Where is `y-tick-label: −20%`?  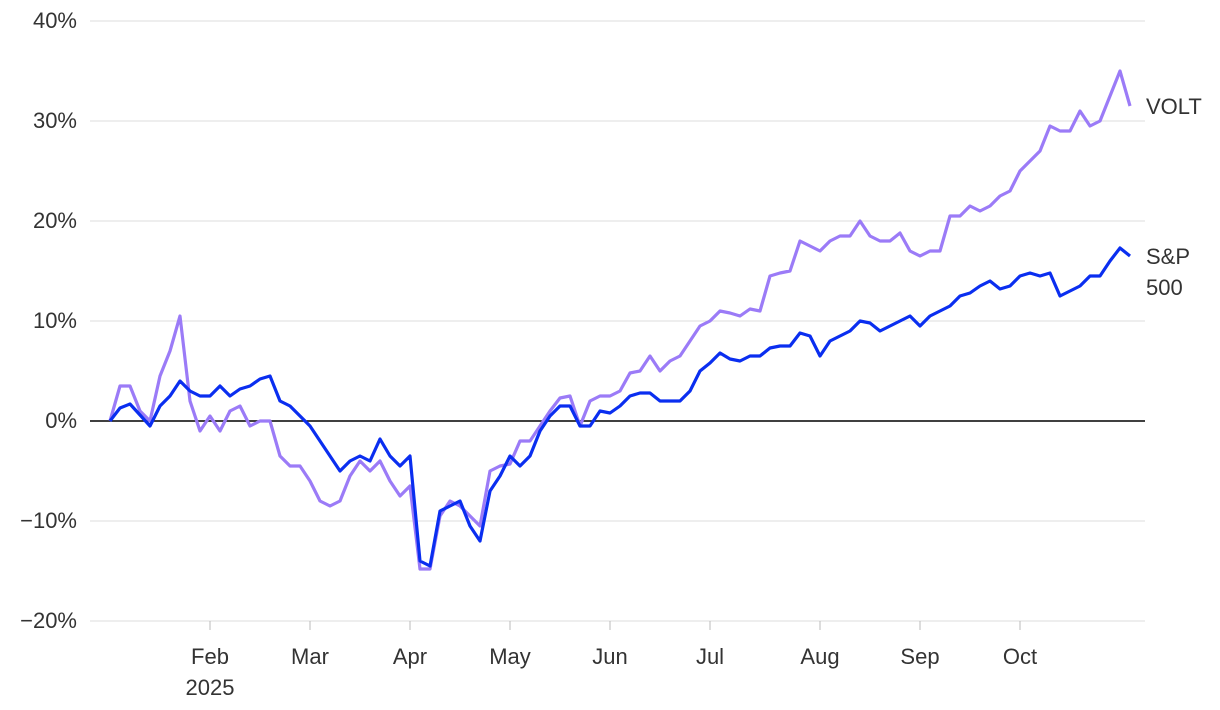
y-tick-label: −20% is located at coordinates (48, 620).